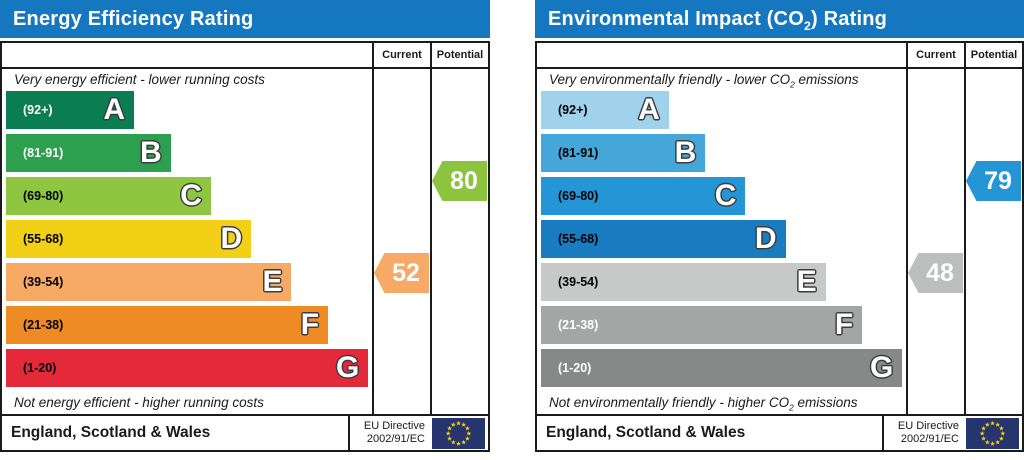 The height and width of the screenshot is (460, 1024). What do you see at coordinates (406, 272) in the screenshot?
I see `energy-current-value: 52` at bounding box center [406, 272].